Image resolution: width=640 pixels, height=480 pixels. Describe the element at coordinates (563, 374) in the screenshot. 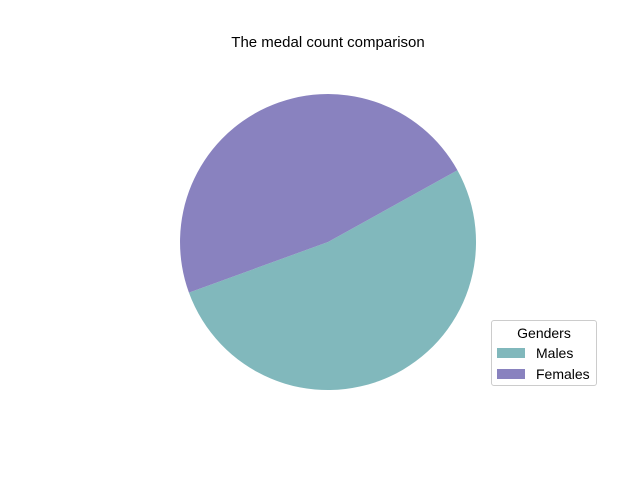

I see `legend-label-females: Females` at that location.